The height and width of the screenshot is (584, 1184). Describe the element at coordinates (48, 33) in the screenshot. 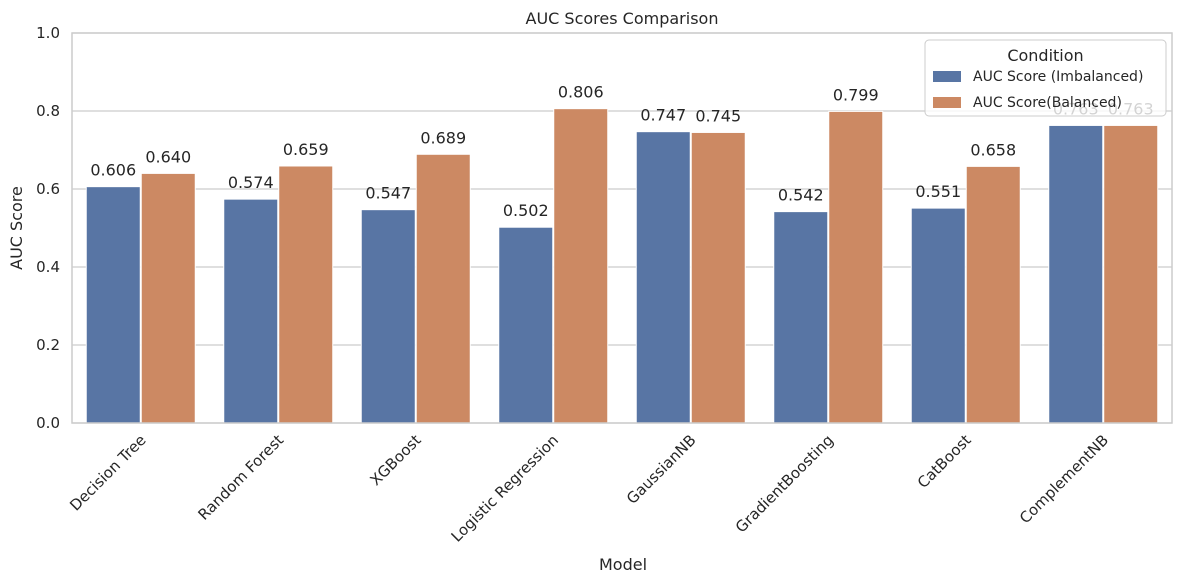

I see `y-tick-label: 1.0` at that location.